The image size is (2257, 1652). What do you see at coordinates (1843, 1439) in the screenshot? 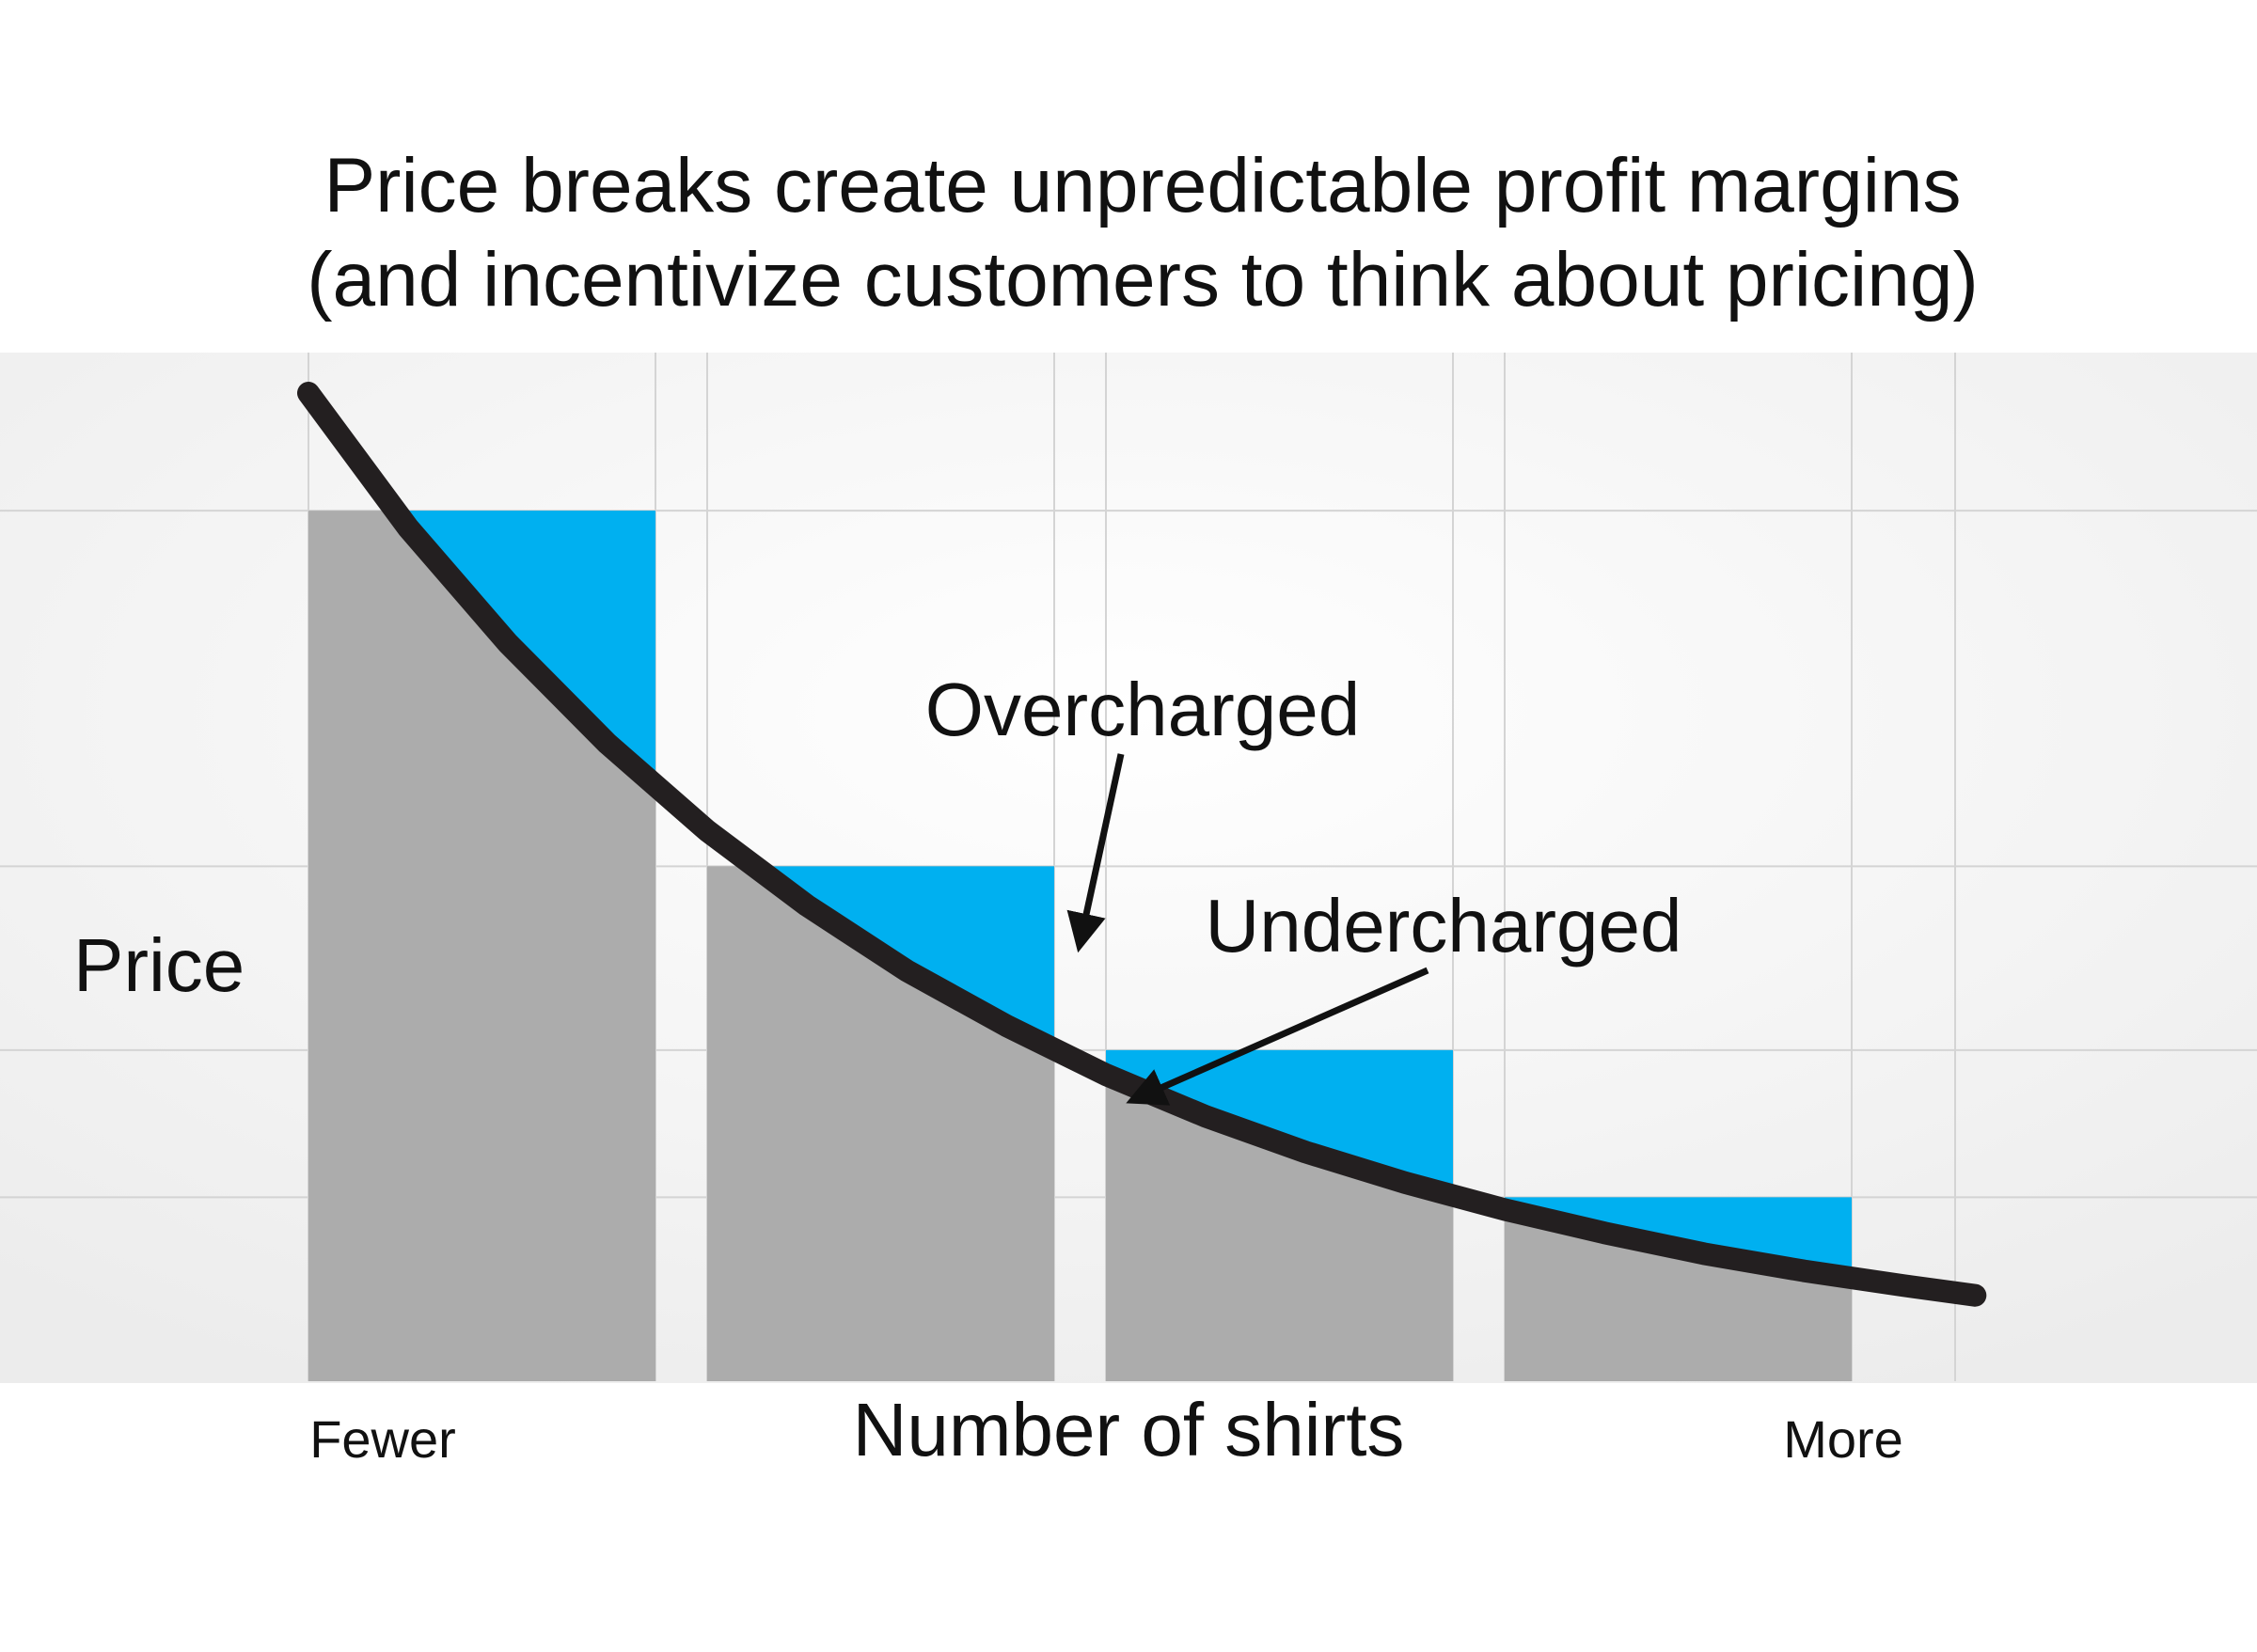
I see `x-tick-more: More` at bounding box center [1843, 1439].